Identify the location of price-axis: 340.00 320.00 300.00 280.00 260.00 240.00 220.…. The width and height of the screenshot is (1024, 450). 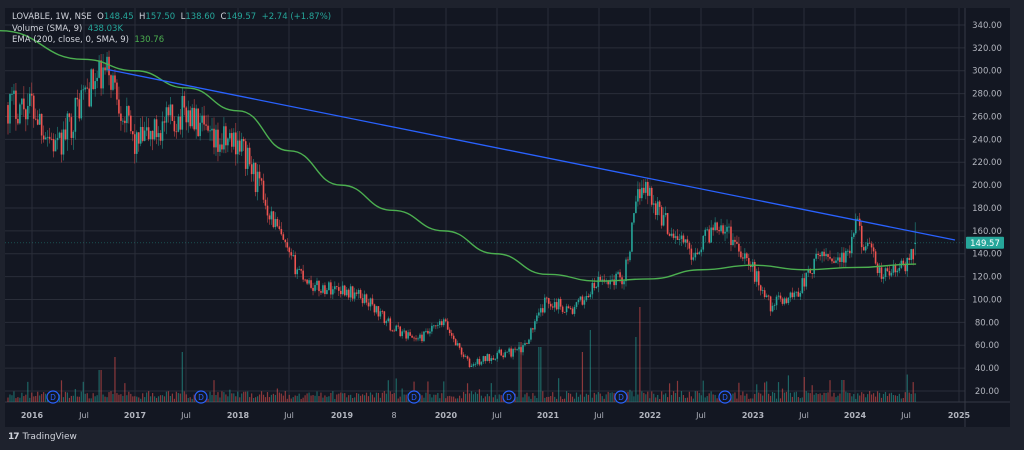
(987, 209).